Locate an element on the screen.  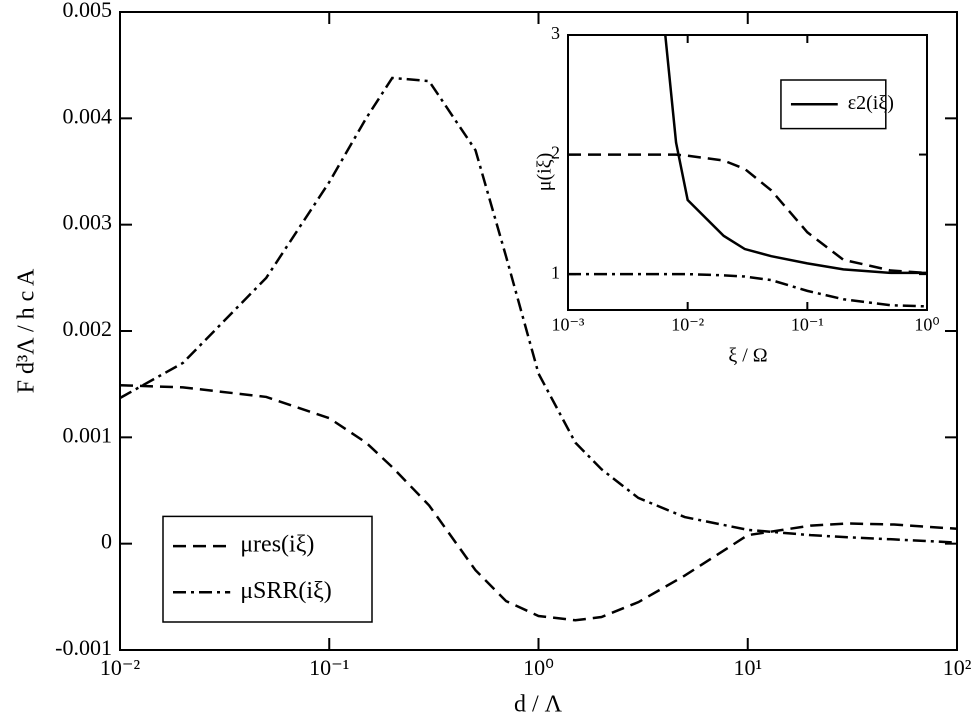
x-tick-label: 10² is located at coordinates (957, 667).